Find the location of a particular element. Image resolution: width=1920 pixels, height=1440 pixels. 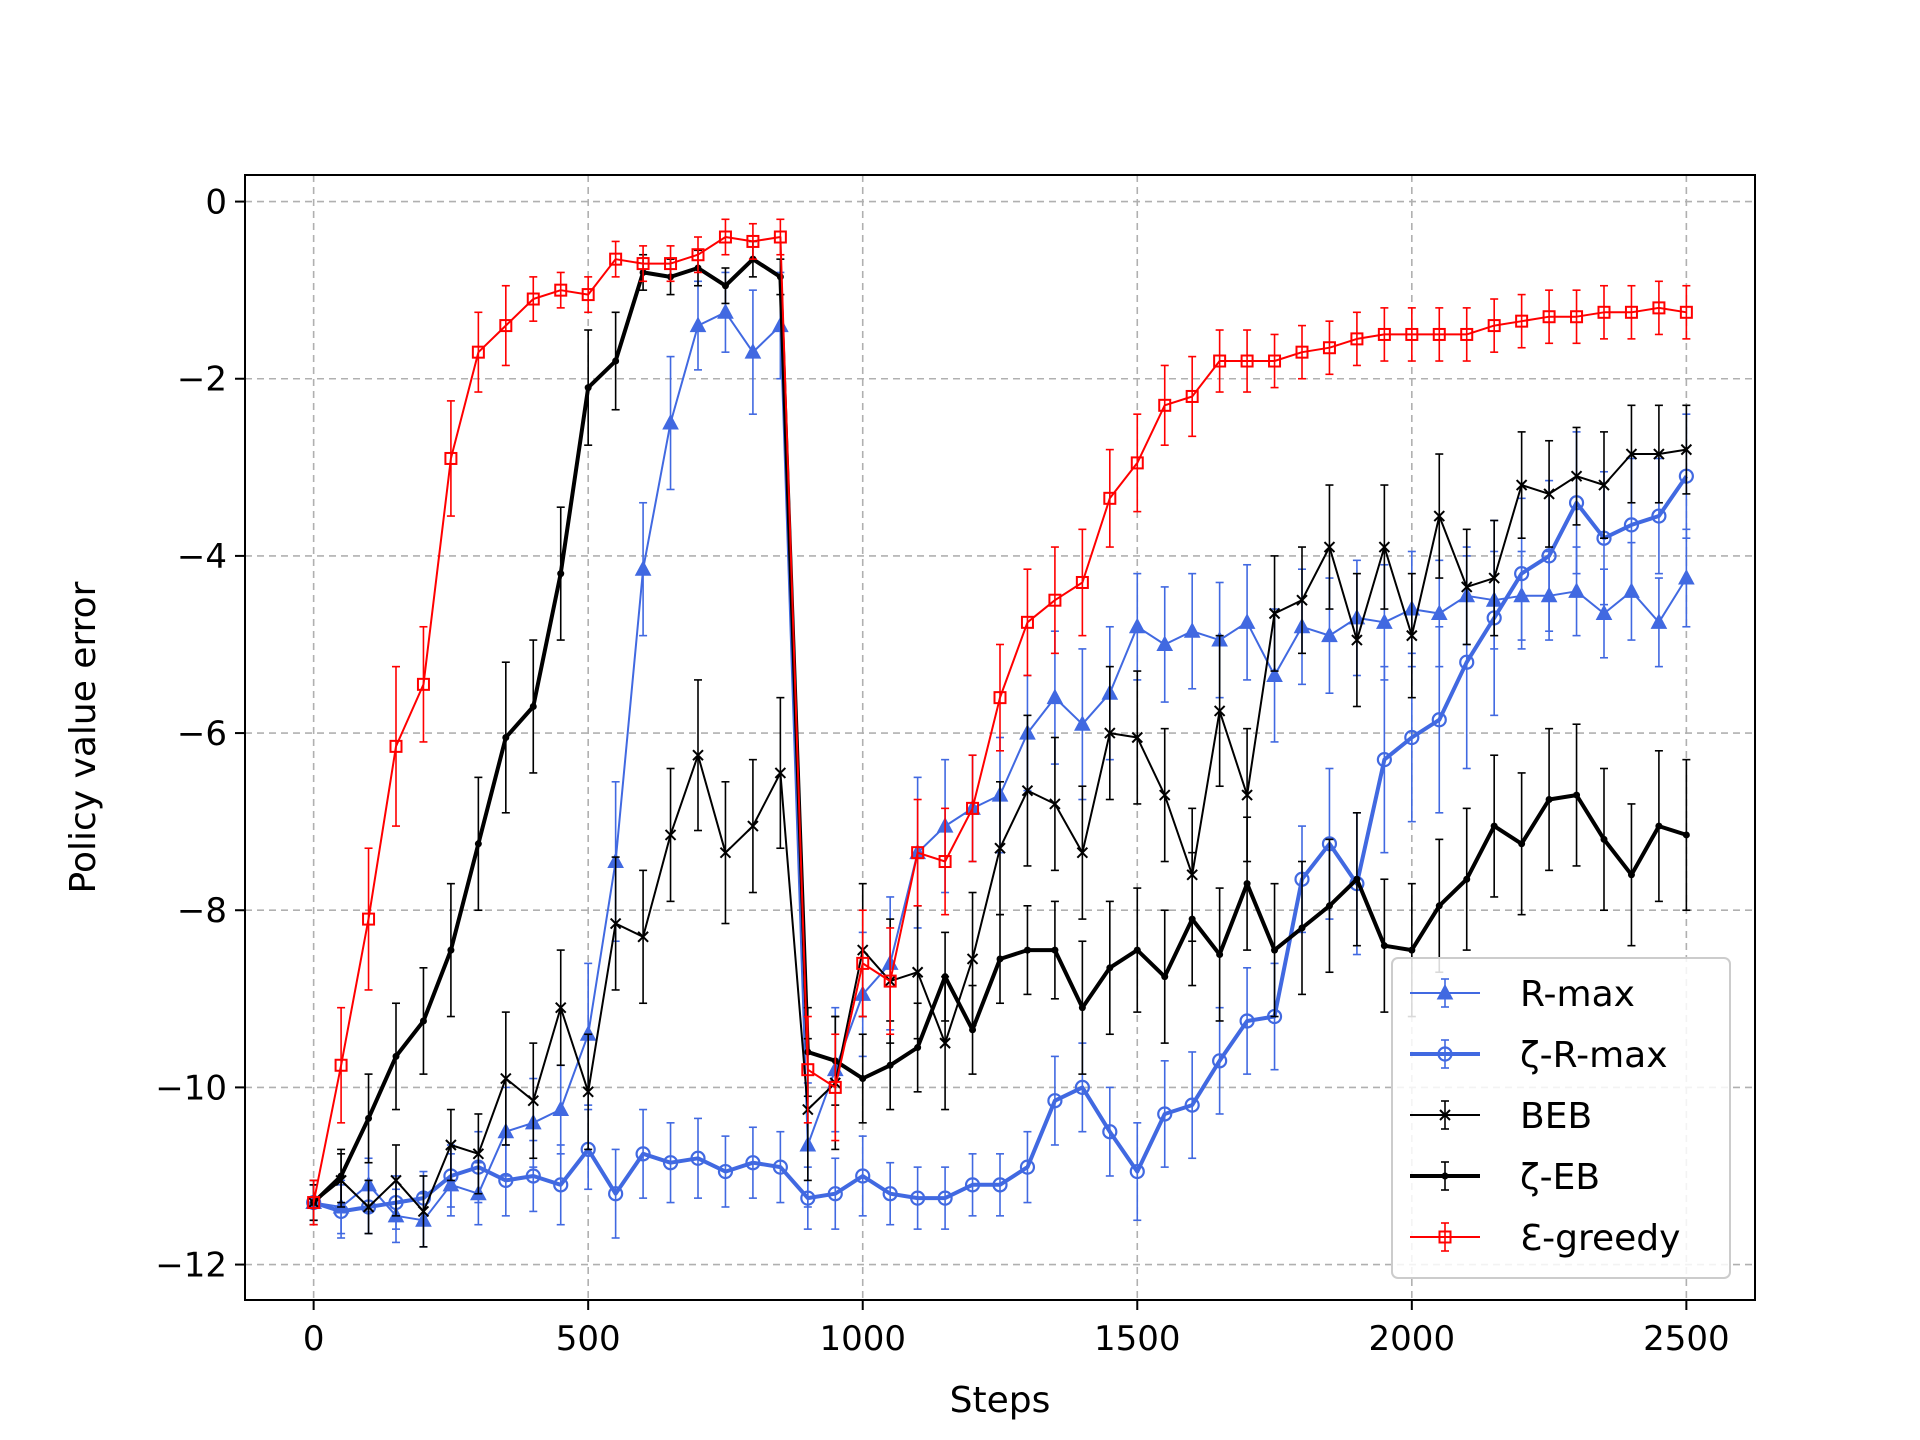

y-tick-label: −6 is located at coordinates (202, 734).